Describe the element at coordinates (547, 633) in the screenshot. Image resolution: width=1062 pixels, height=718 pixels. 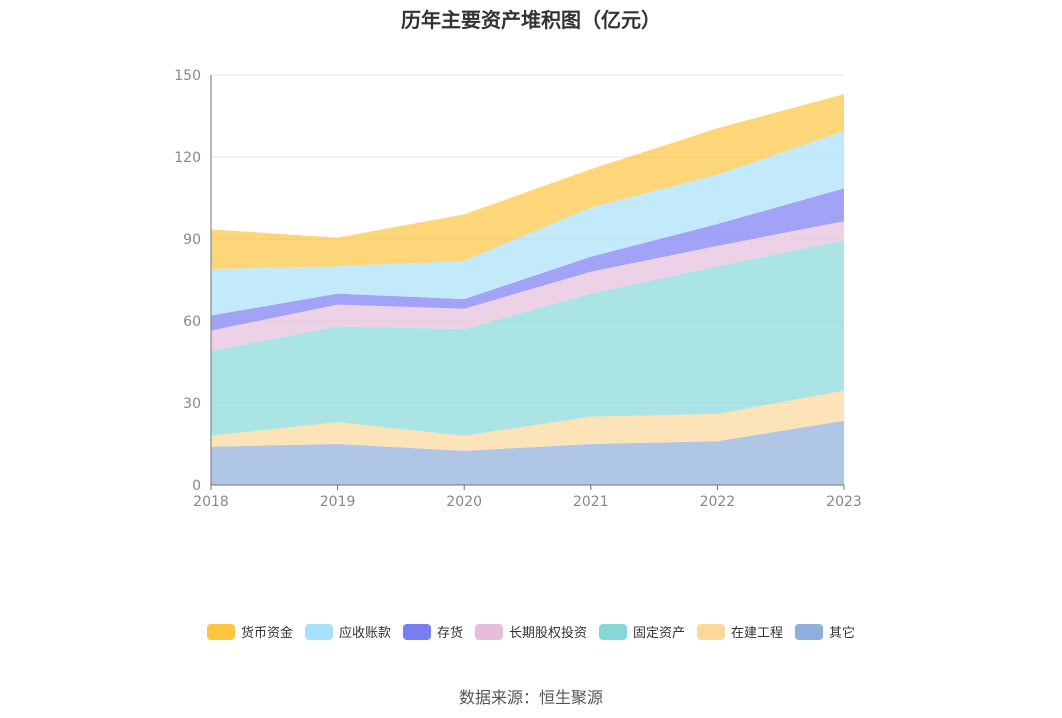
I see `legend-label: 长期股权投资` at that location.